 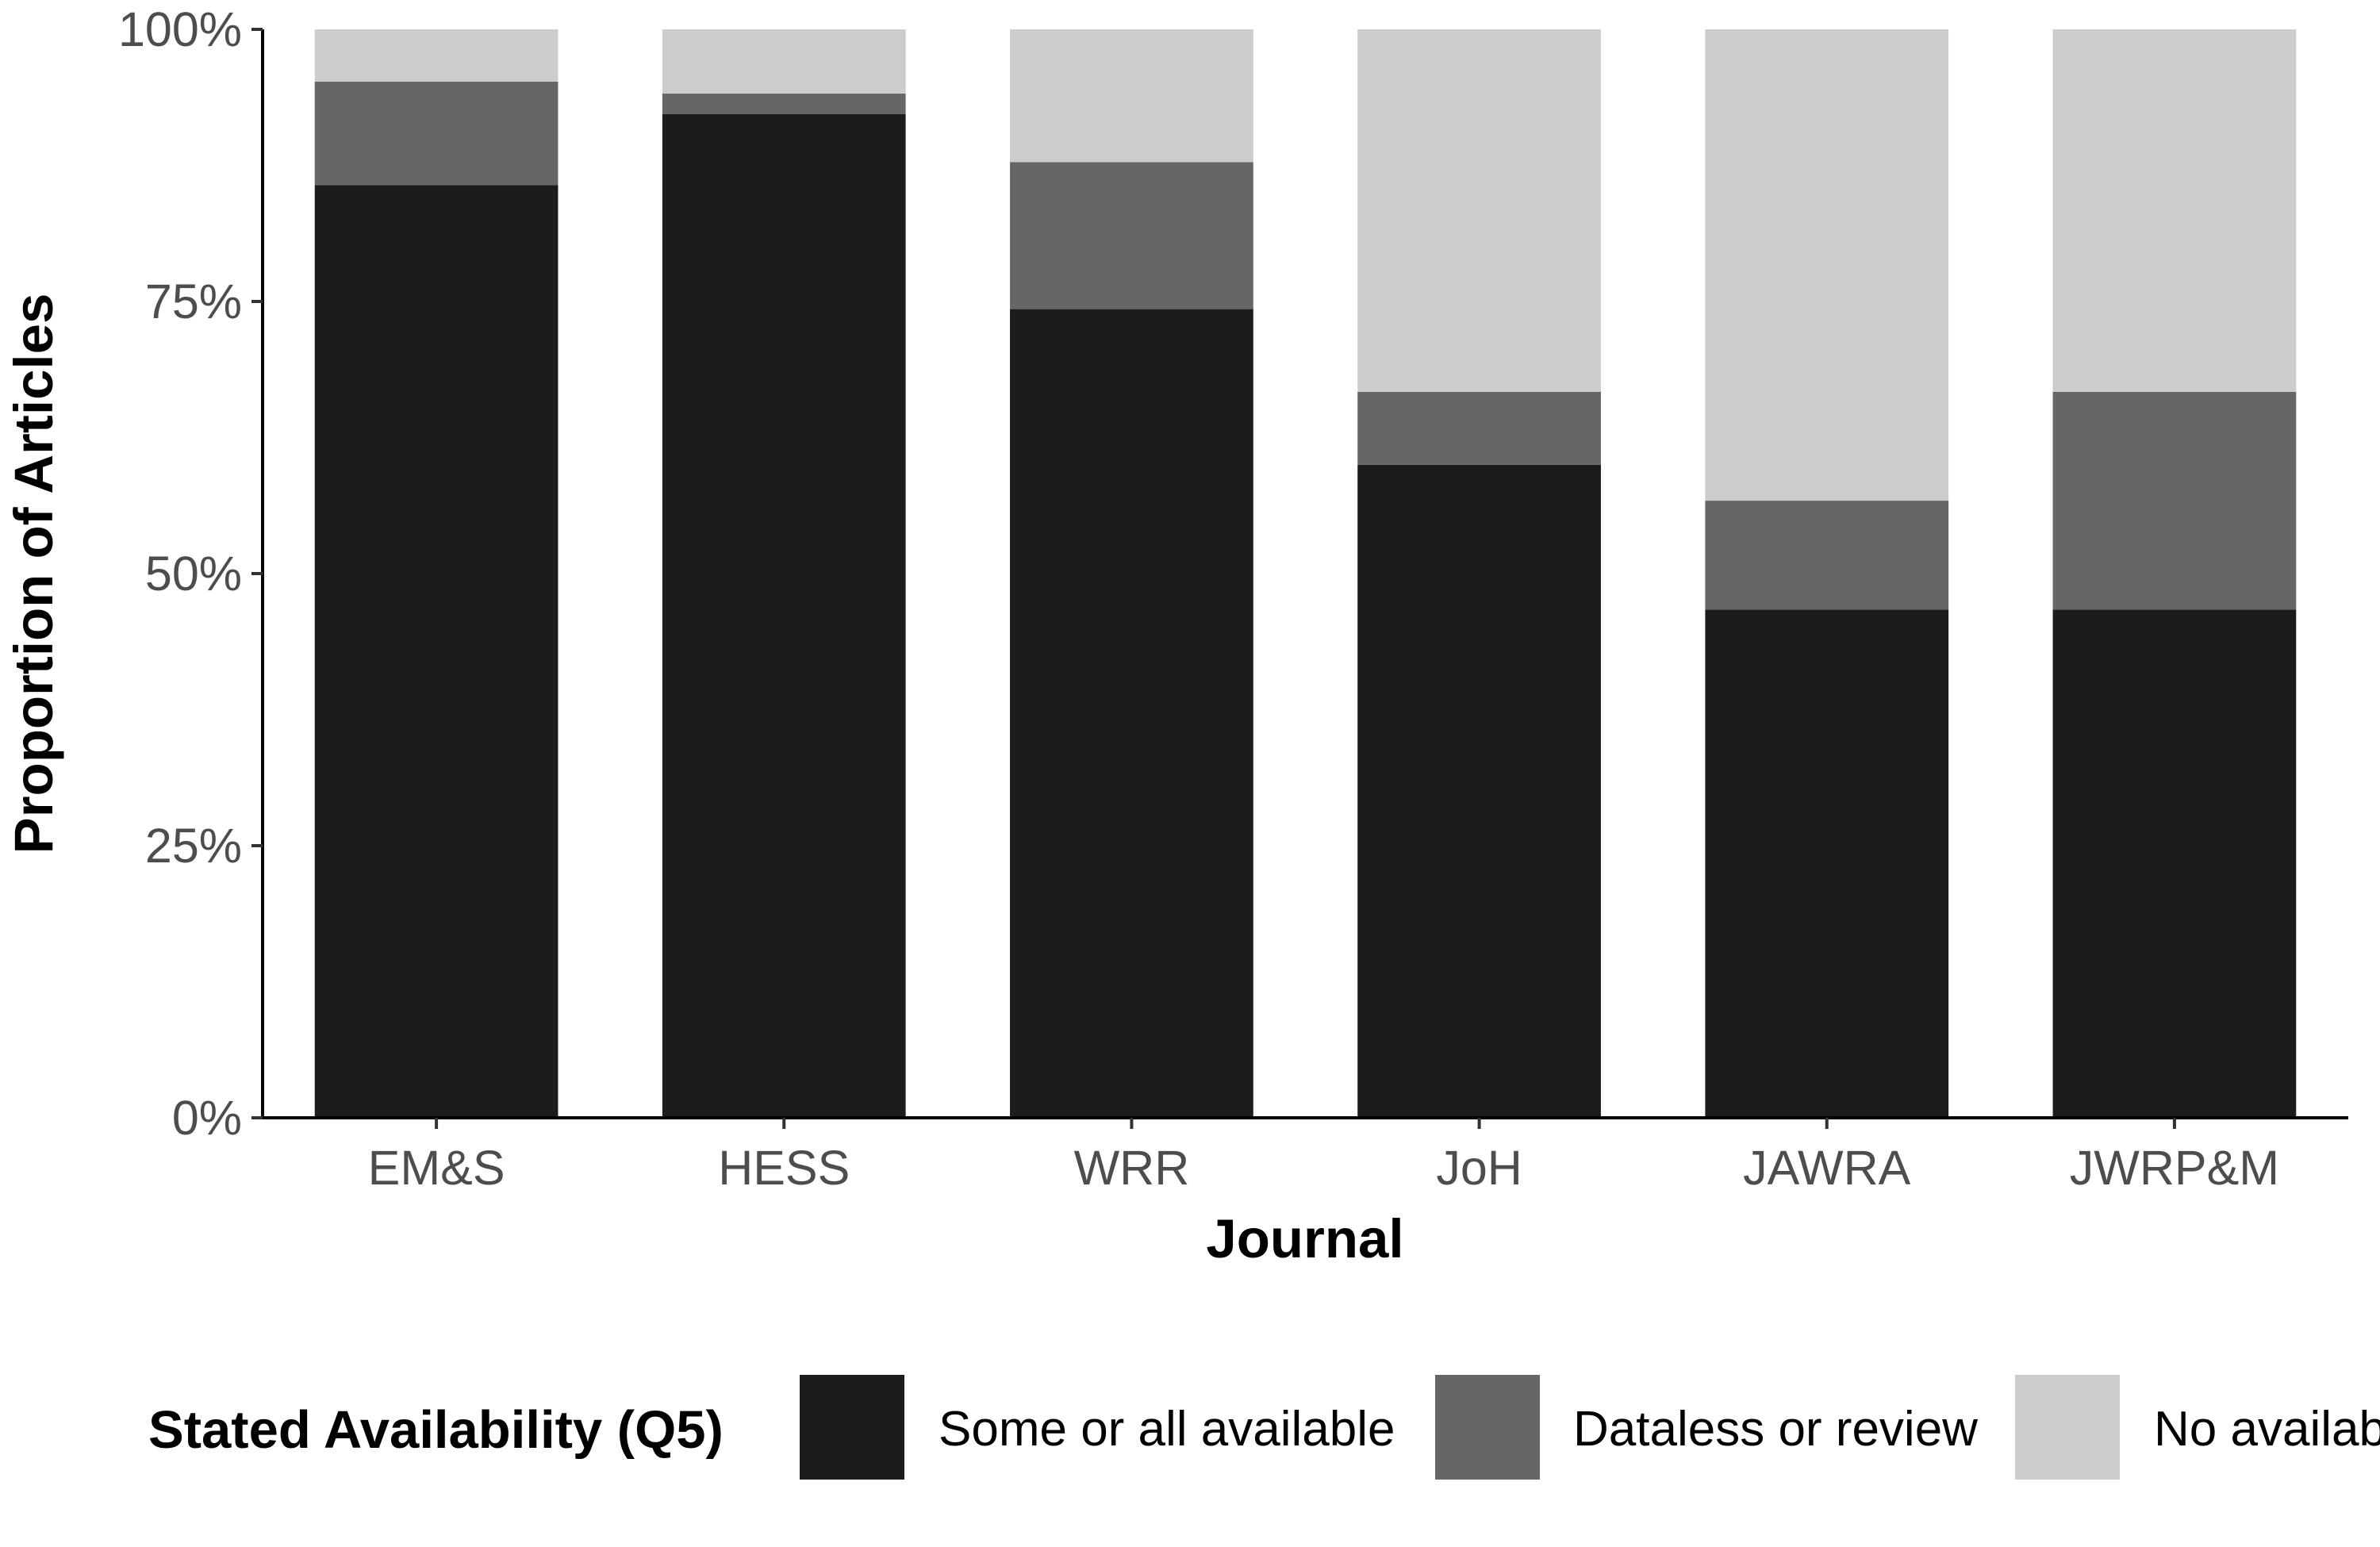 I want to click on legend-label: No availability, so click(x=2267, y=1429).